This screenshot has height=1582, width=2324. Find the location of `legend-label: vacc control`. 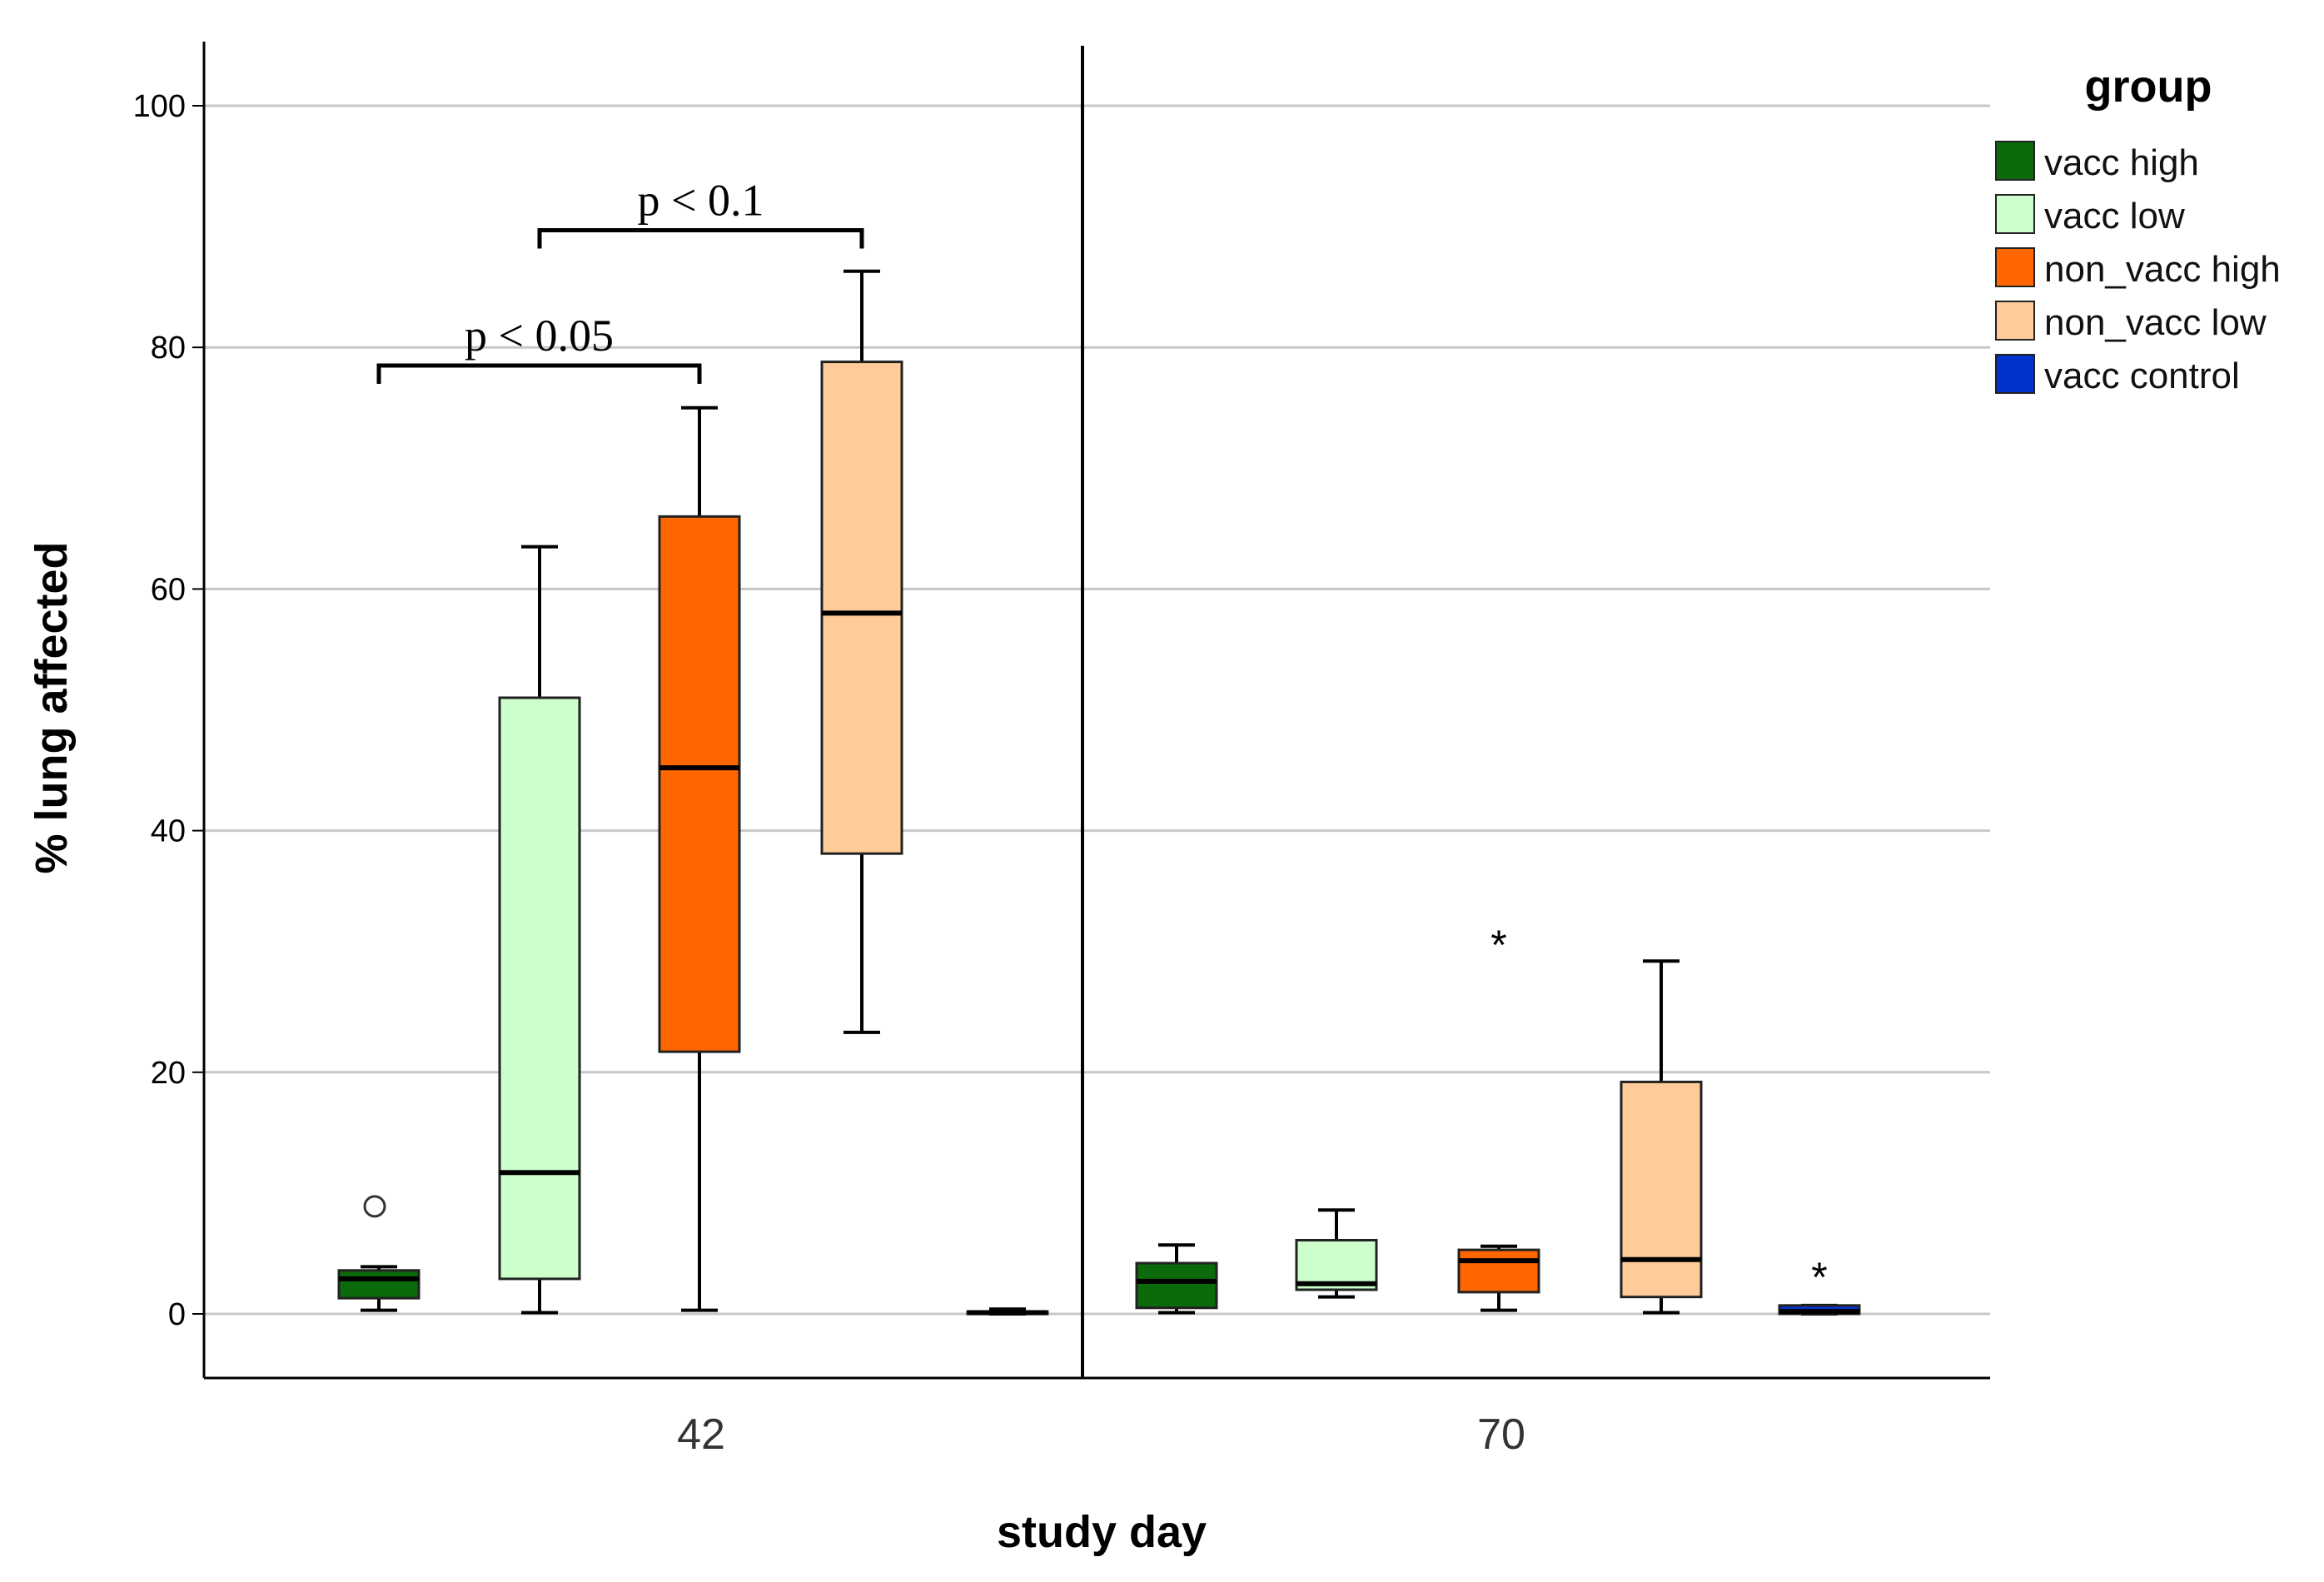

legend-label: vacc control is located at coordinates (2142, 376).